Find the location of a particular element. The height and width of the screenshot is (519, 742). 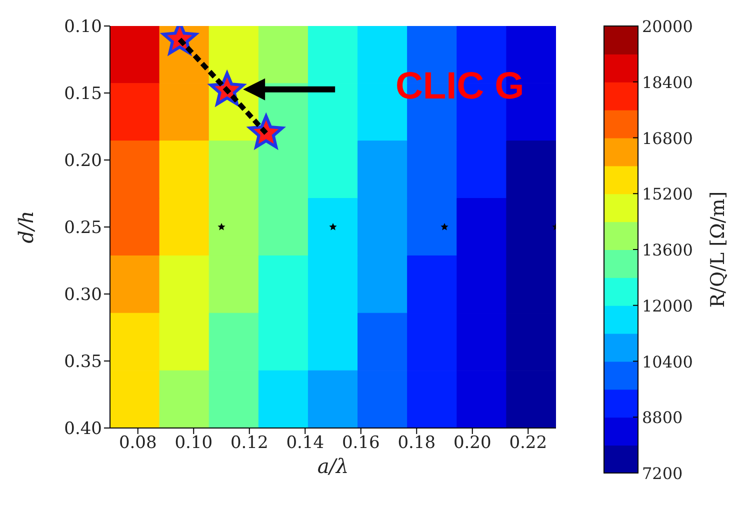

color-bar-title: R/Q/L [Ω/m] is located at coordinates (718, 249).